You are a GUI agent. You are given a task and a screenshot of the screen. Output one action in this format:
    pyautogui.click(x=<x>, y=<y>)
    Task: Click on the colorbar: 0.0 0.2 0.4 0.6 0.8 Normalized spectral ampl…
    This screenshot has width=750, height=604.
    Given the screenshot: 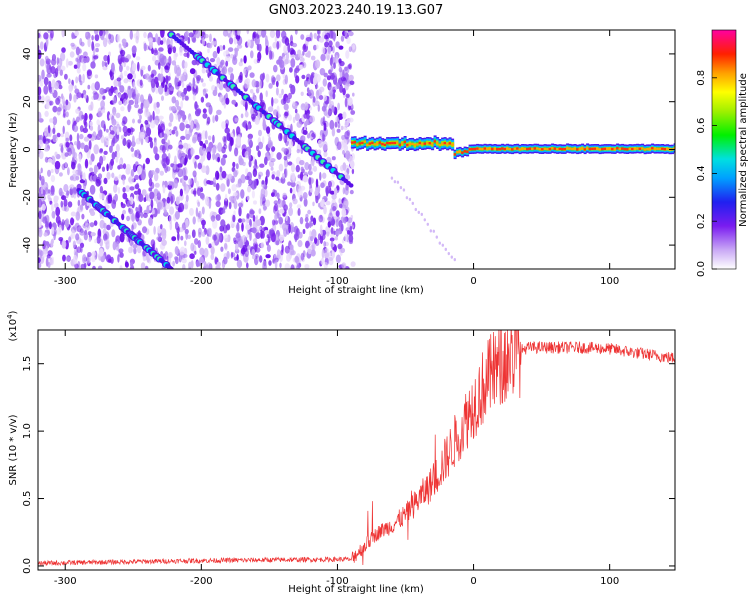 What is the action you would take?
    pyautogui.click(x=722, y=153)
    